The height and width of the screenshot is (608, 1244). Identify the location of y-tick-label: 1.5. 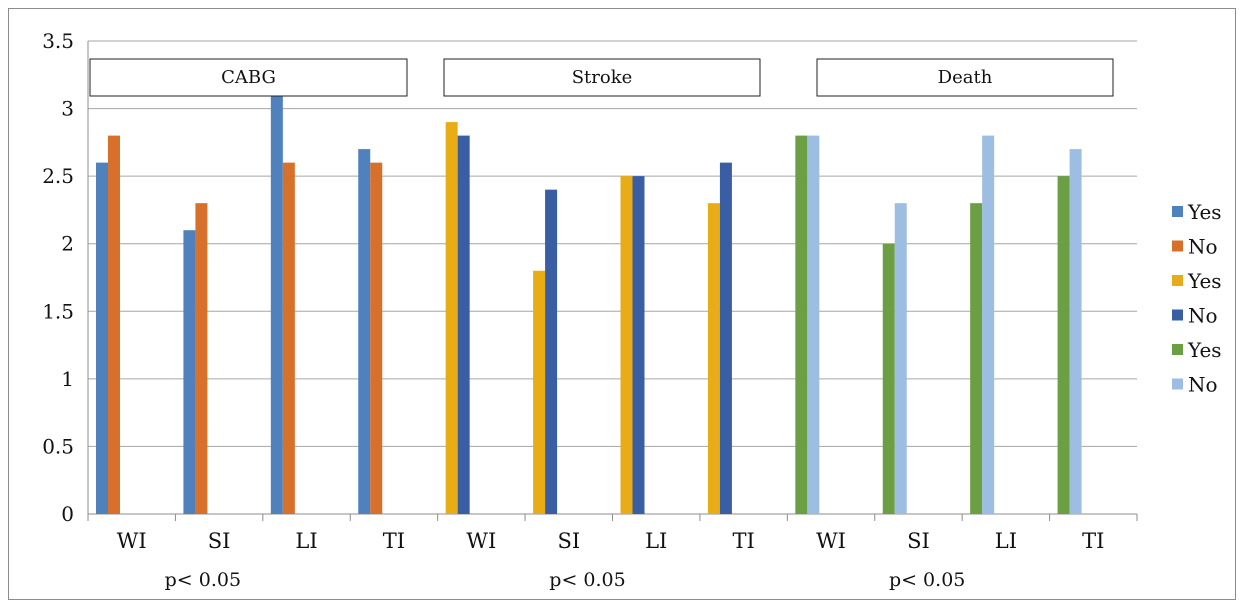
(58, 311).